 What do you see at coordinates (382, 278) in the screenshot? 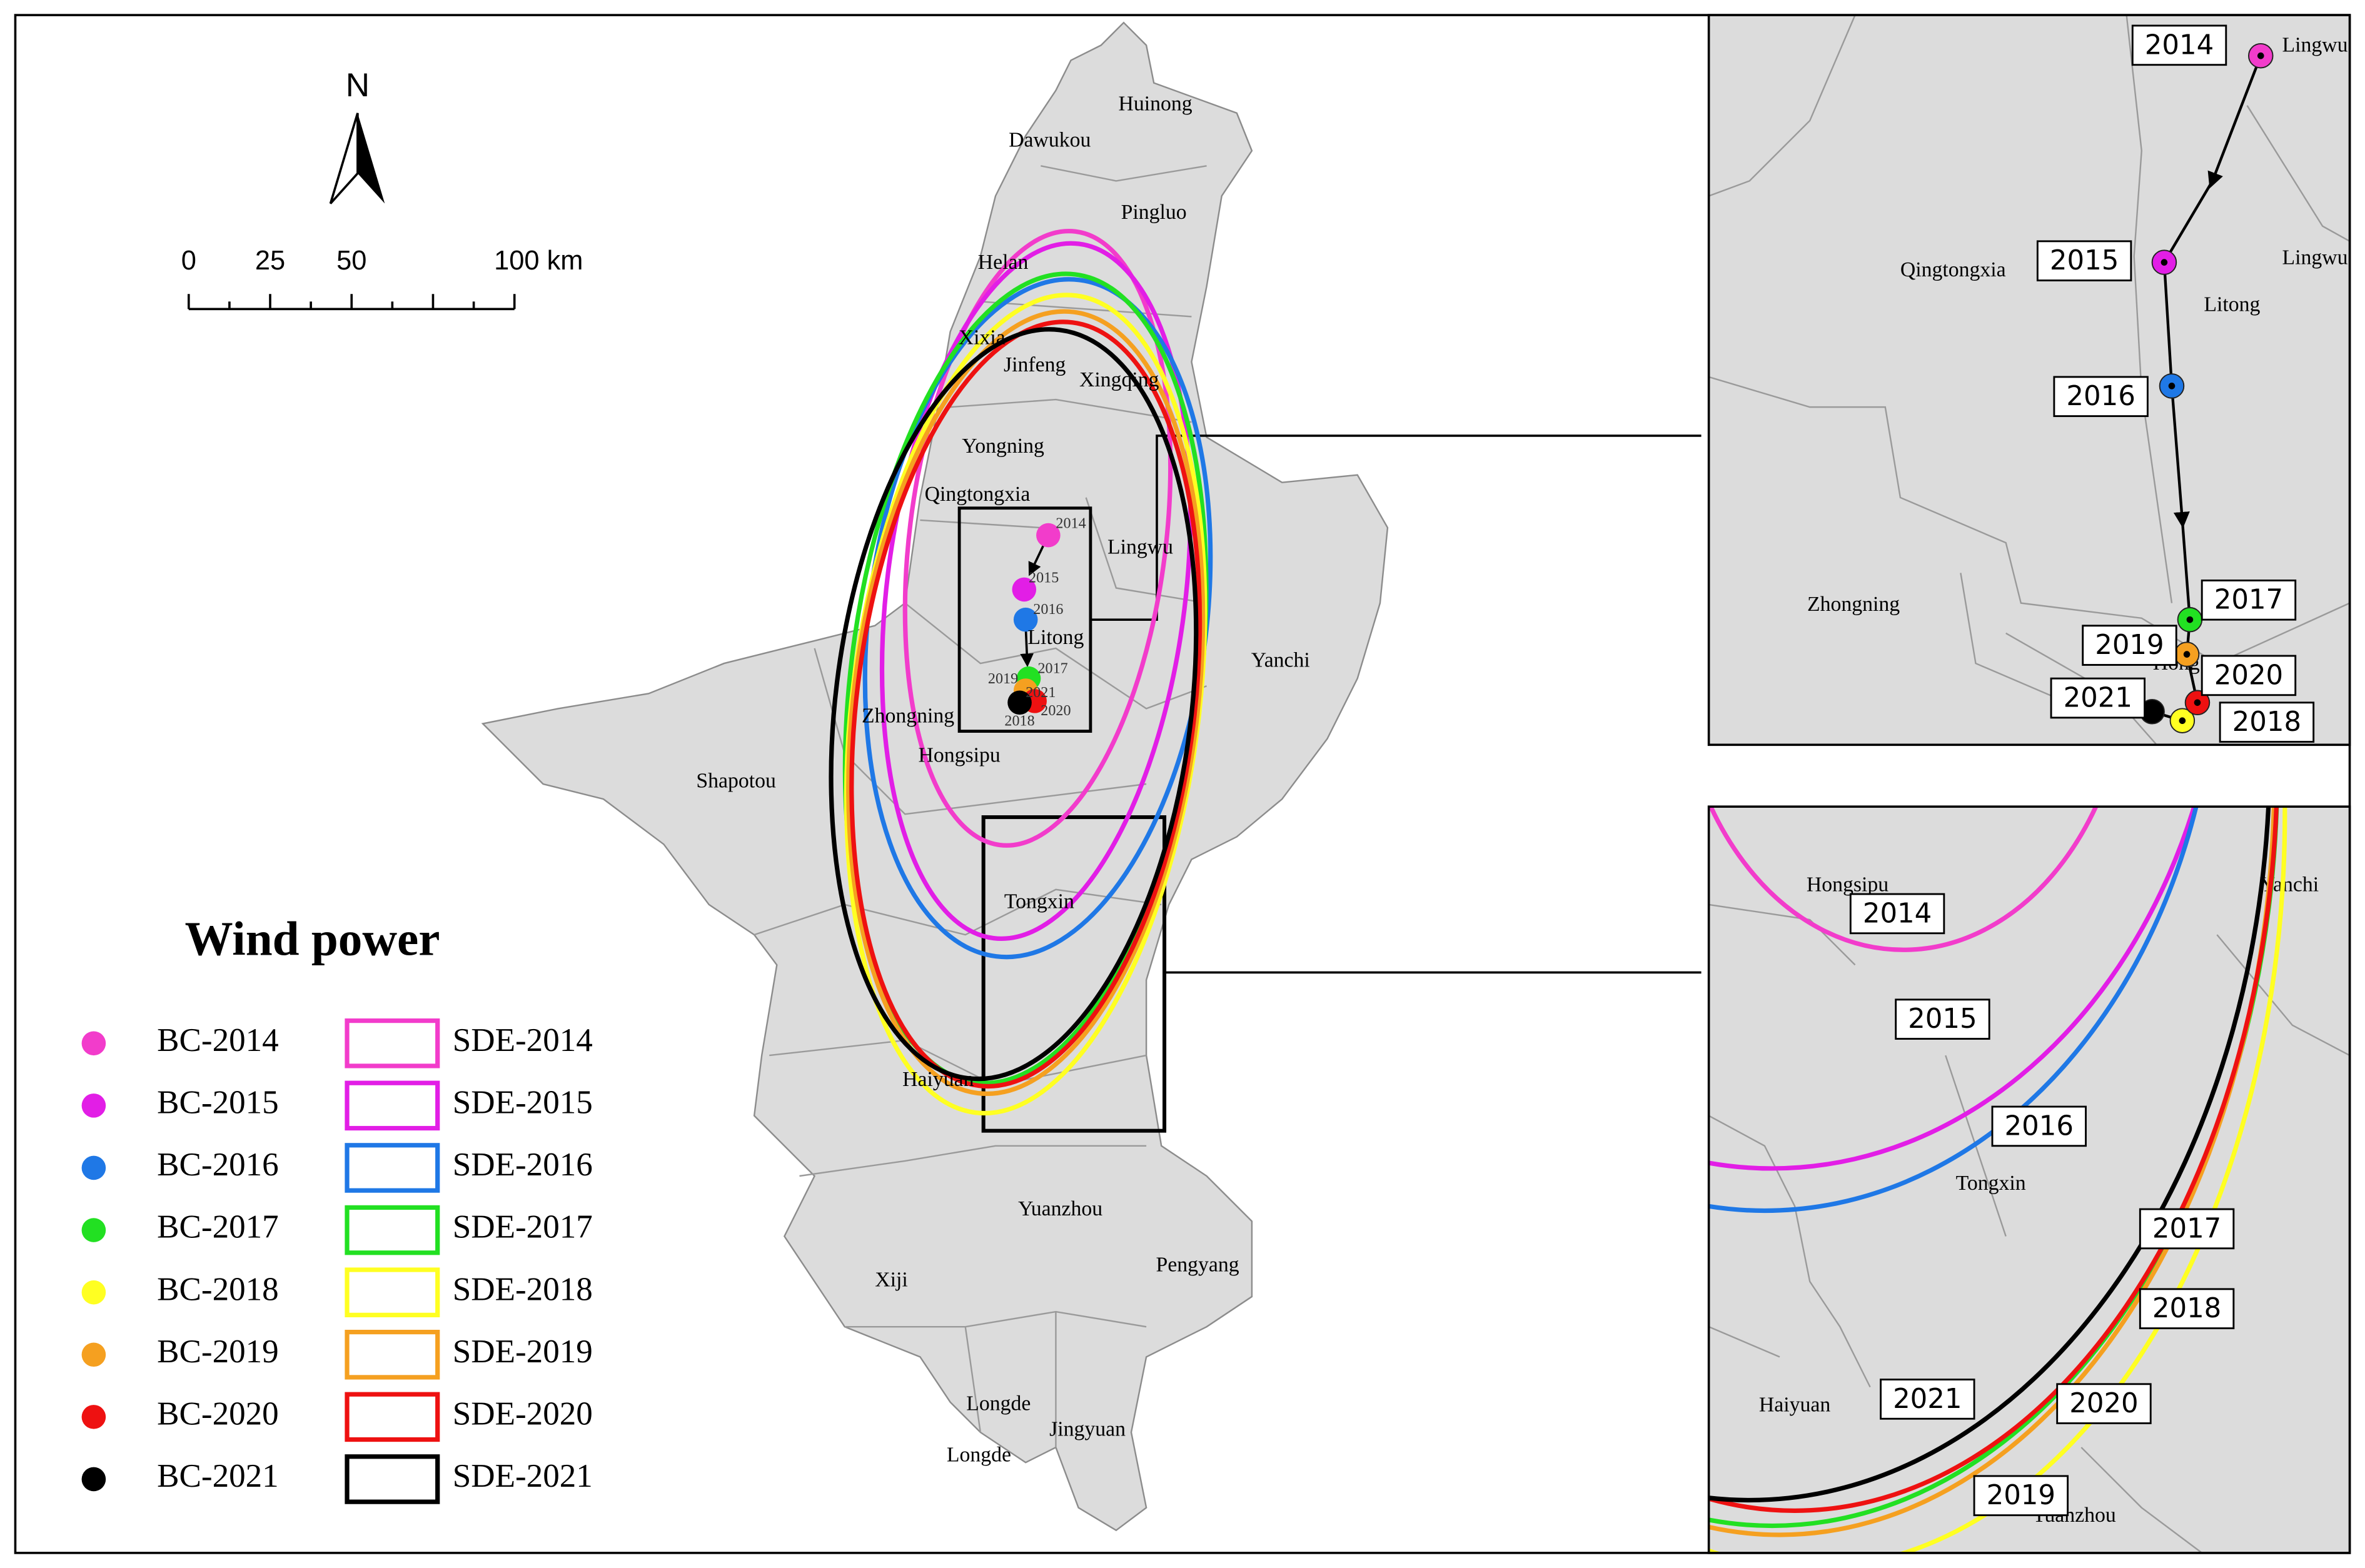
I see `scale-bar: 0 25 50 100 km` at bounding box center [382, 278].